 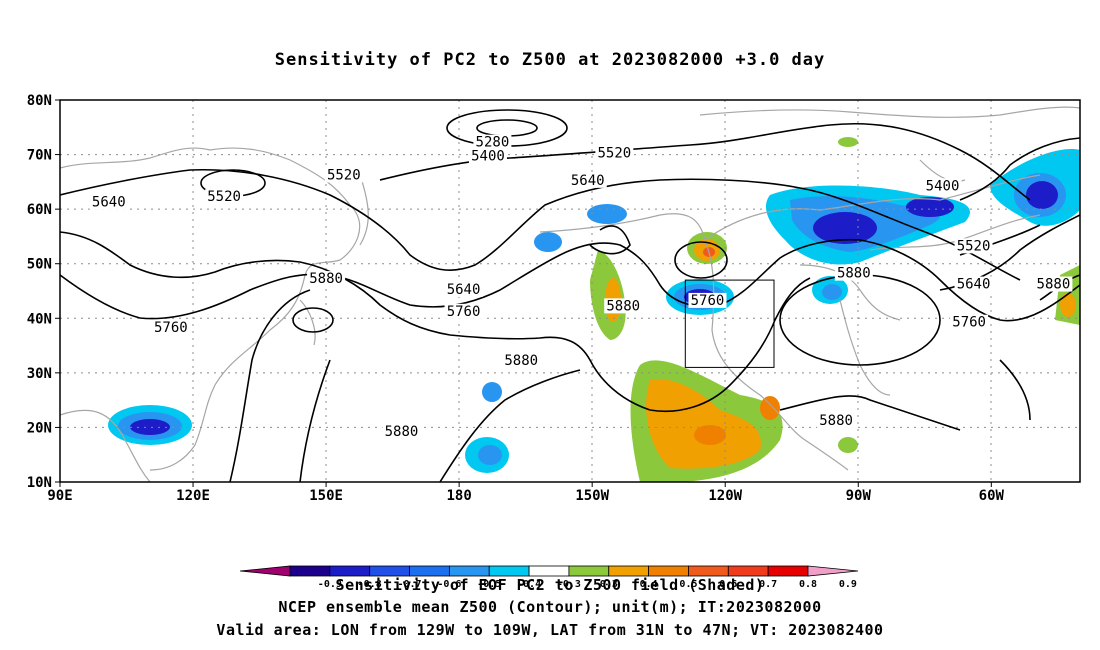 What do you see at coordinates (265, 571) in the screenshot?
I see `colorbar-left-arrow` at bounding box center [265, 571].